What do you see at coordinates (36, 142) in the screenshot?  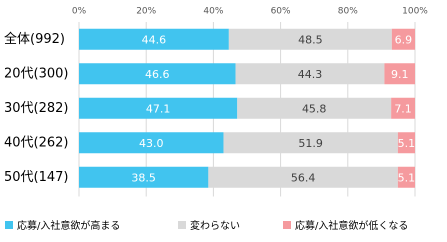 I see `category-label: 40代(262)` at bounding box center [36, 142].